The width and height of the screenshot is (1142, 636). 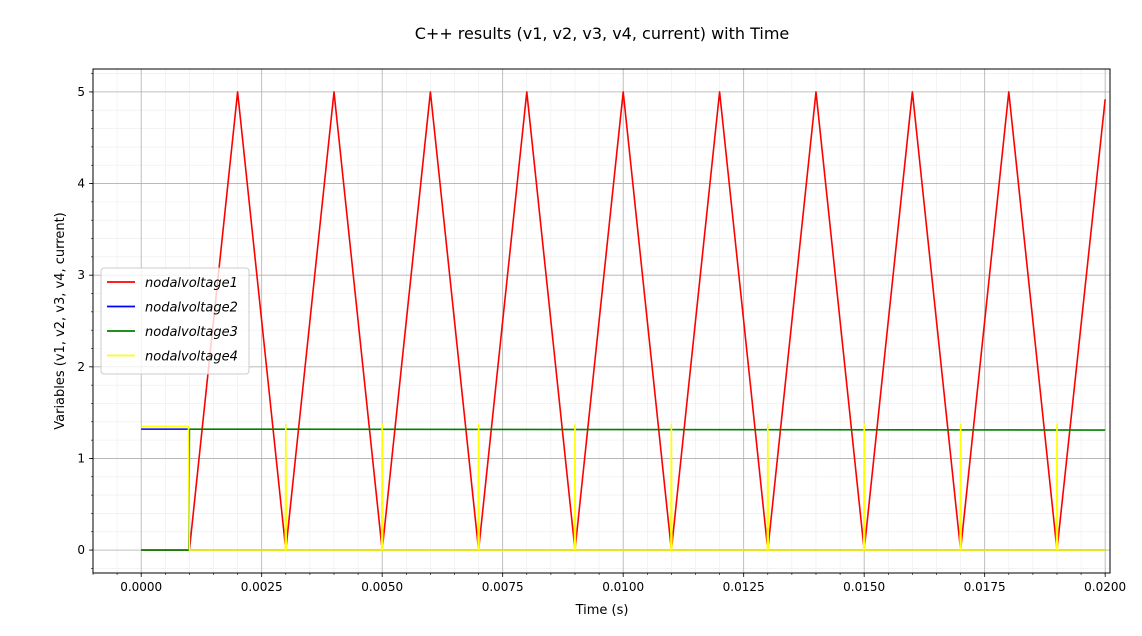 What do you see at coordinates (623, 587) in the screenshot?
I see `x-tick-label: 0.0100` at bounding box center [623, 587].